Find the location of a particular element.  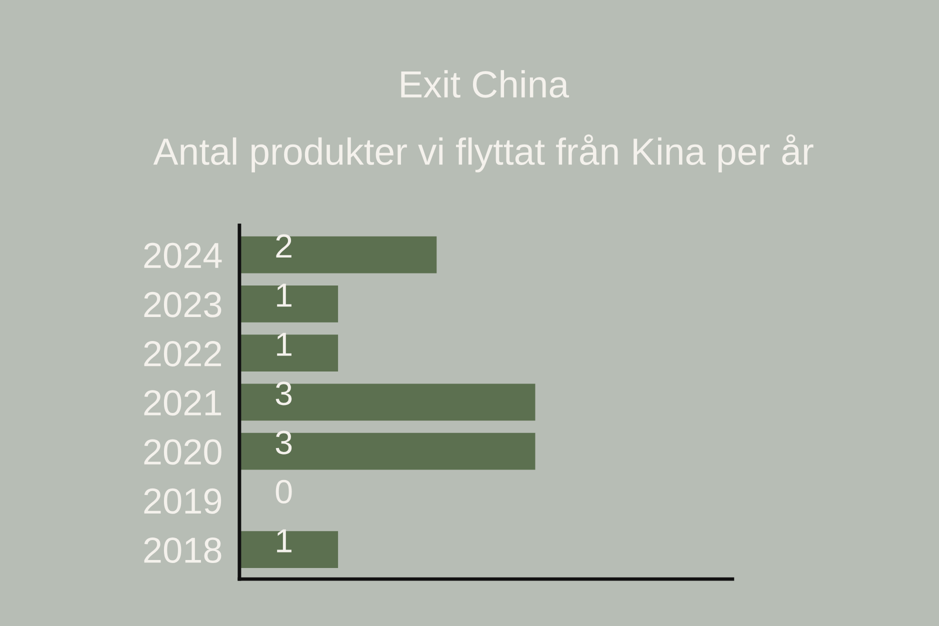

chart-subtitle: Antal produkter vi flyttat från Kina per år is located at coordinates (483, 153).